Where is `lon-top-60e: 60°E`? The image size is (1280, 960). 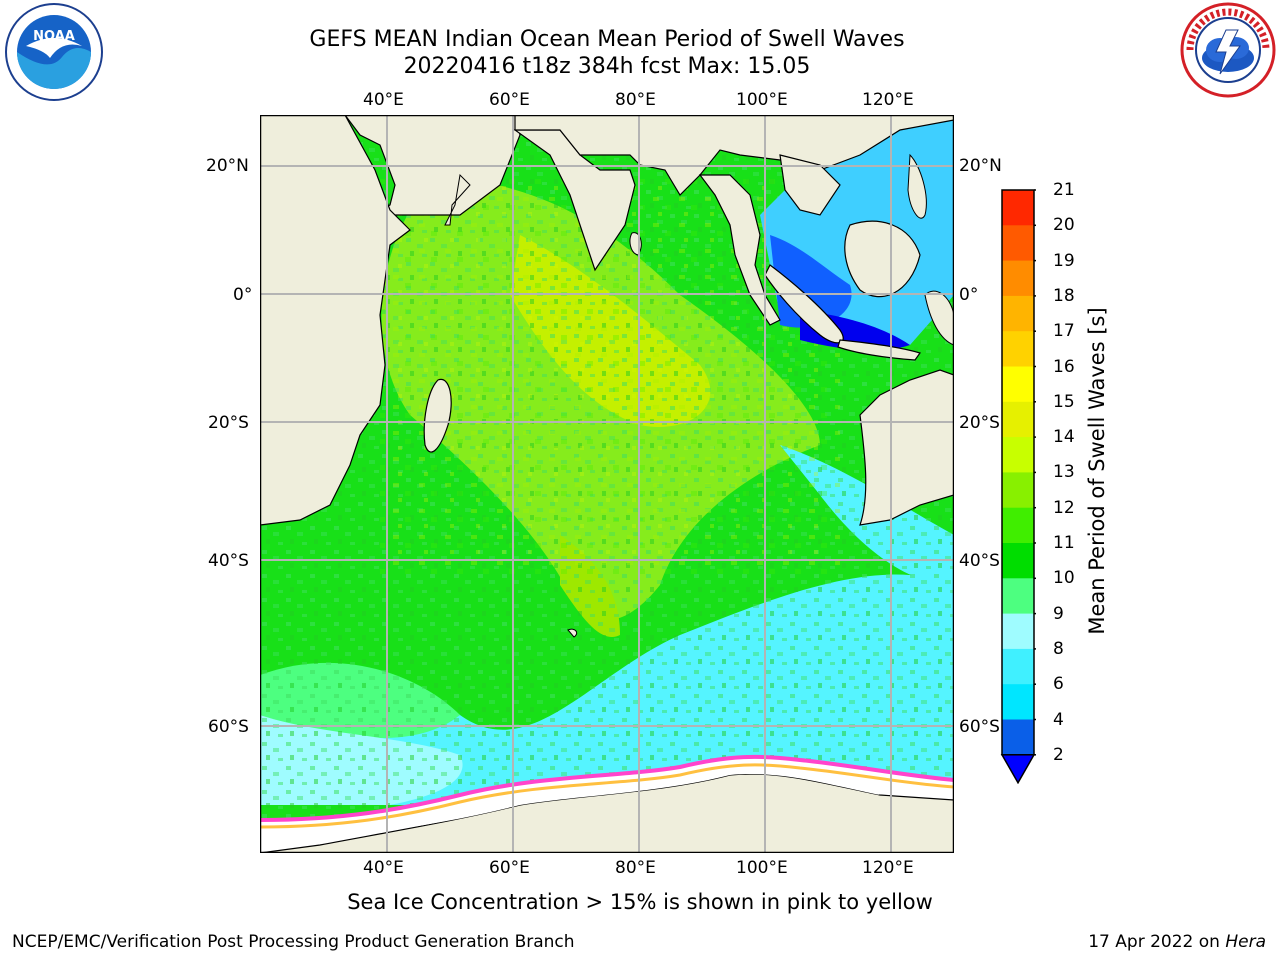 lon-top-60e: 60°E is located at coordinates (509, 100).